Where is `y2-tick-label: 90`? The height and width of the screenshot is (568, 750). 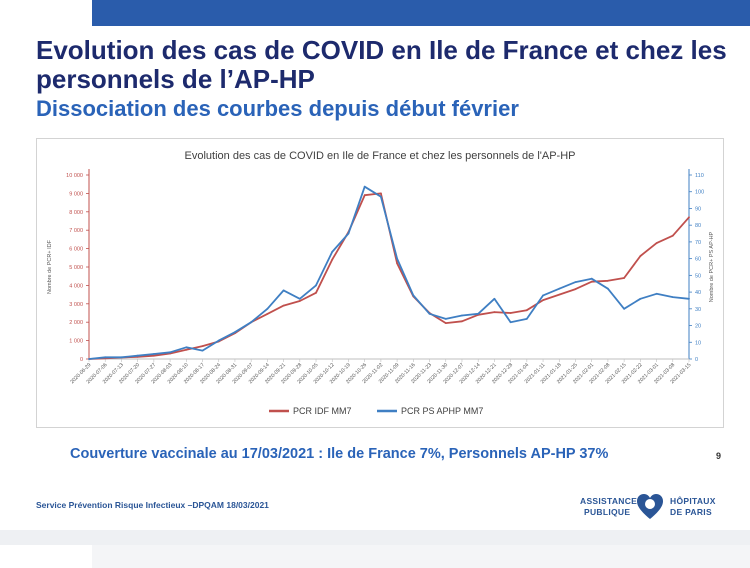
y2-tick-label: 90 is located at coordinates (698, 209).